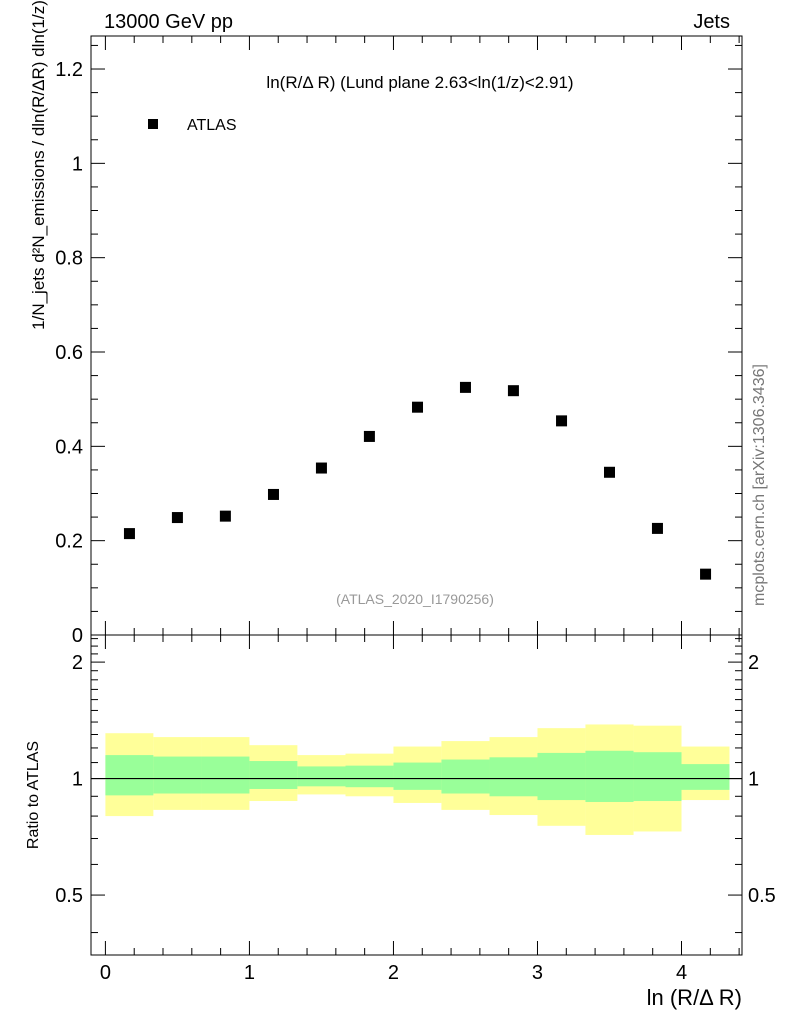 This screenshot has height=1024, width=786. What do you see at coordinates (69, 259) in the screenshot?
I see `y-tick-label: 0.8` at bounding box center [69, 259].